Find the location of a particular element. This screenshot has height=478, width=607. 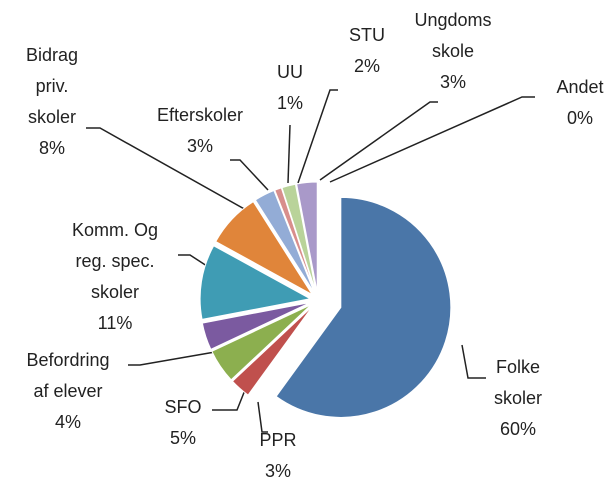

category-label: Ungdoms skole is located at coordinates (453, 35).